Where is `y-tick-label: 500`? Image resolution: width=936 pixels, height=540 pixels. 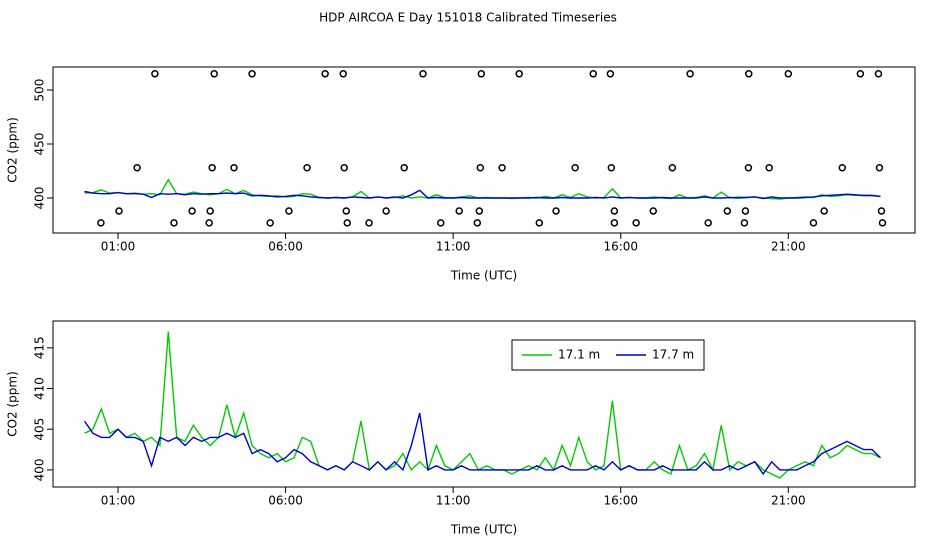
y-tick-label: 500 is located at coordinates (40, 90).